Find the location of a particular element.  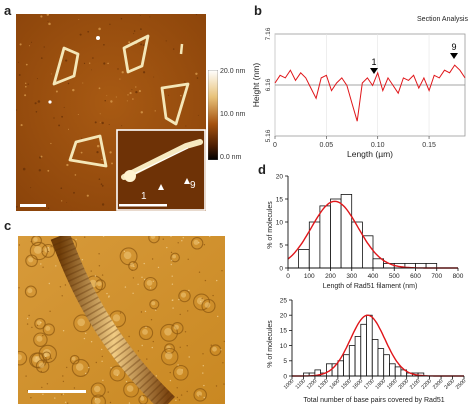

h2-xtick-label: 2100 is located at coordinates (415, 384).